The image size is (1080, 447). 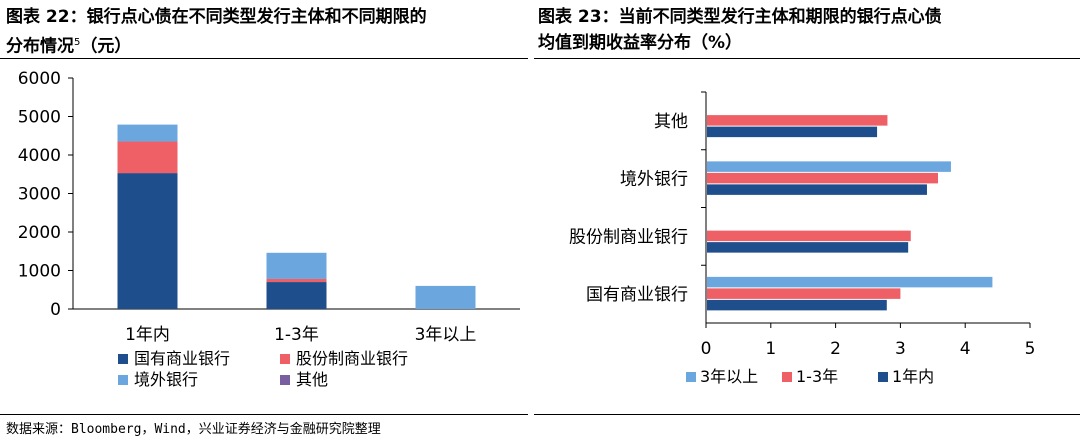 I want to click on title-left-line1: 图表 22：银行点心债在不同类型发行主体和不同期限的, so click(x=216, y=17).